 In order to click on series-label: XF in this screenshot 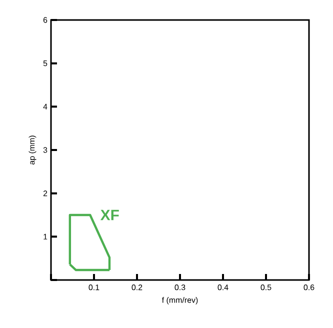, I will do `click(109, 215)`.